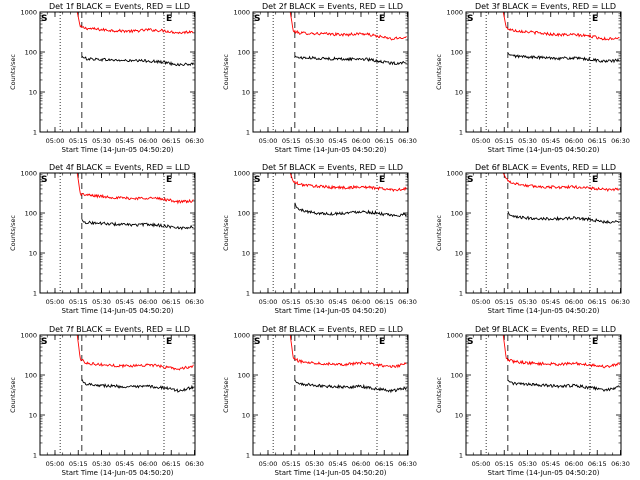 The image size is (640, 480). I want to click on chart-title: Det 9f BLACK = Events, RED = LLD, so click(545, 329).